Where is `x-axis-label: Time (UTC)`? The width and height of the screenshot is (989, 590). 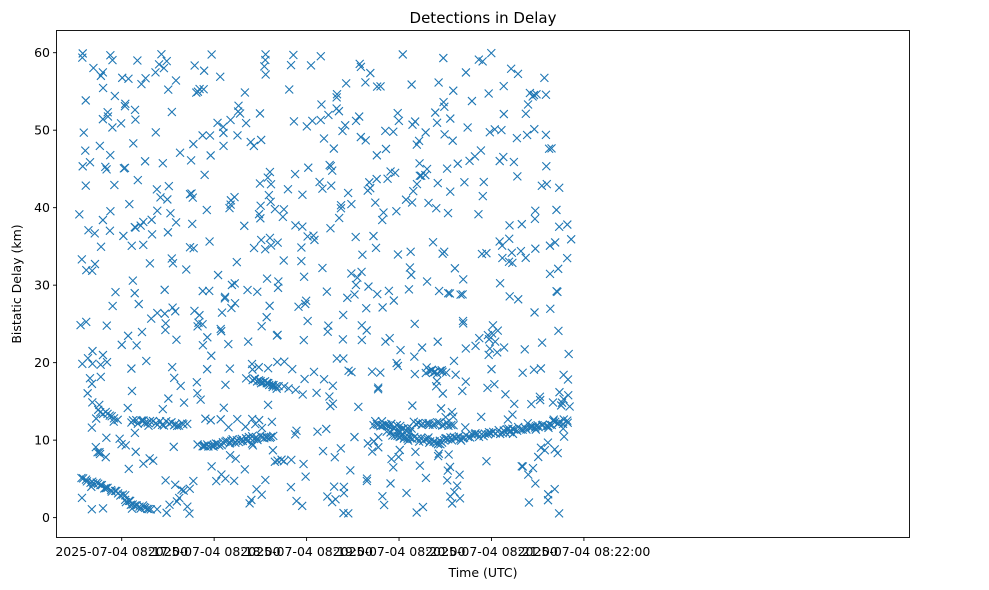 x-axis-label: Time (UTC) is located at coordinates (482, 572).